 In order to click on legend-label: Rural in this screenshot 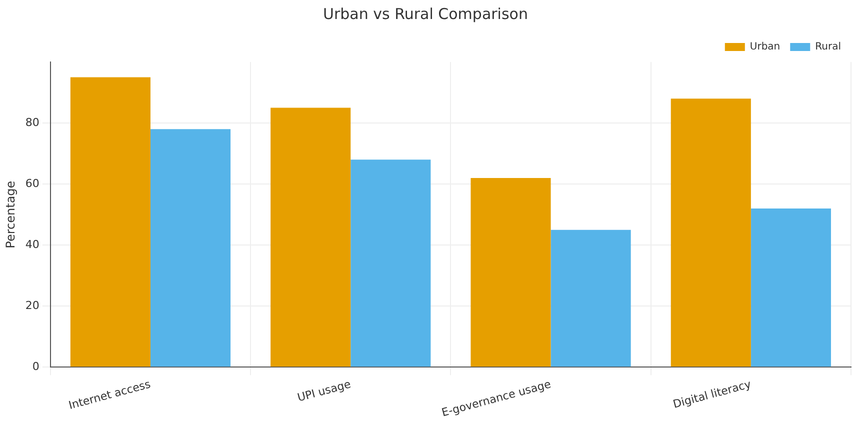, I will do `click(828, 47)`.